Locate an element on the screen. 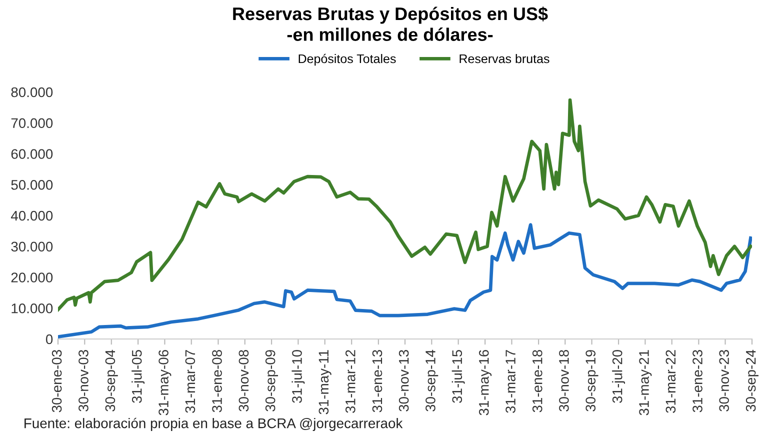 The height and width of the screenshot is (442, 780). y-tick-label: 70.000 is located at coordinates (32, 123).